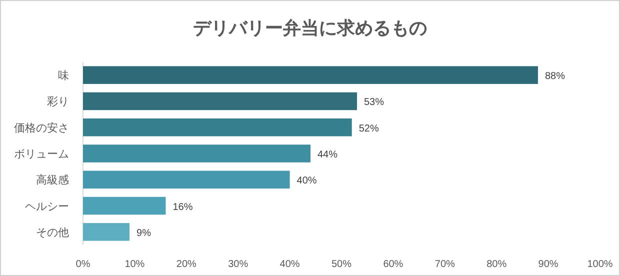 The width and height of the screenshot is (620, 276). Describe the element at coordinates (306, 181) in the screenshot. I see `data-label: 40%` at that location.